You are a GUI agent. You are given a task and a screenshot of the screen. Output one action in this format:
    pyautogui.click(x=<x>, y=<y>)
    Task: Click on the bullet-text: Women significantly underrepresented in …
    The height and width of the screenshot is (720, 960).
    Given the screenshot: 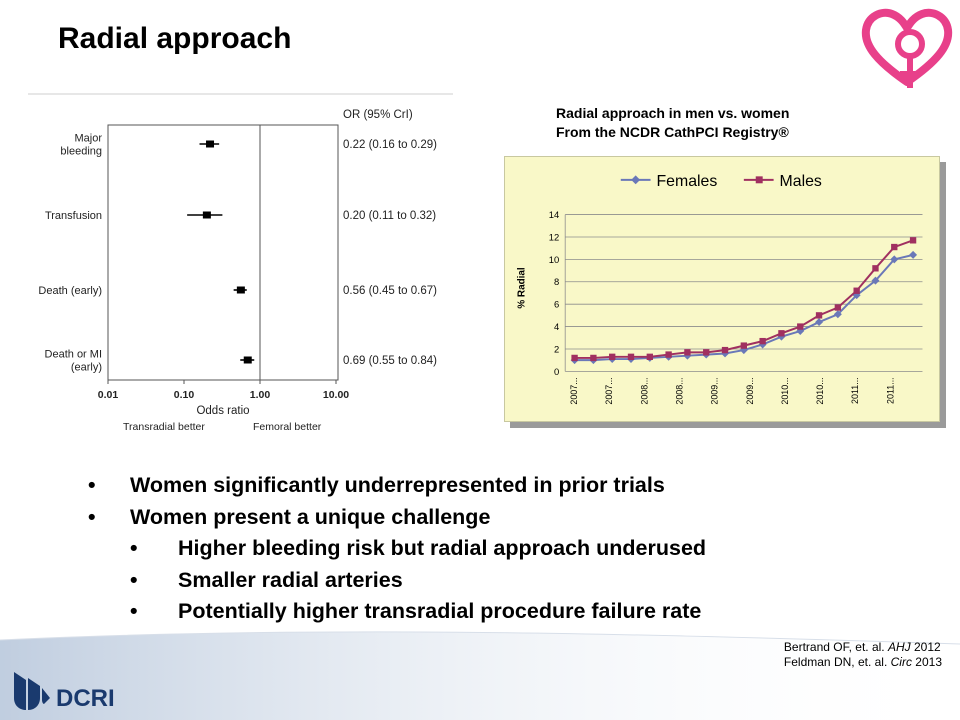 What is the action you would take?
    pyautogui.click(x=397, y=485)
    